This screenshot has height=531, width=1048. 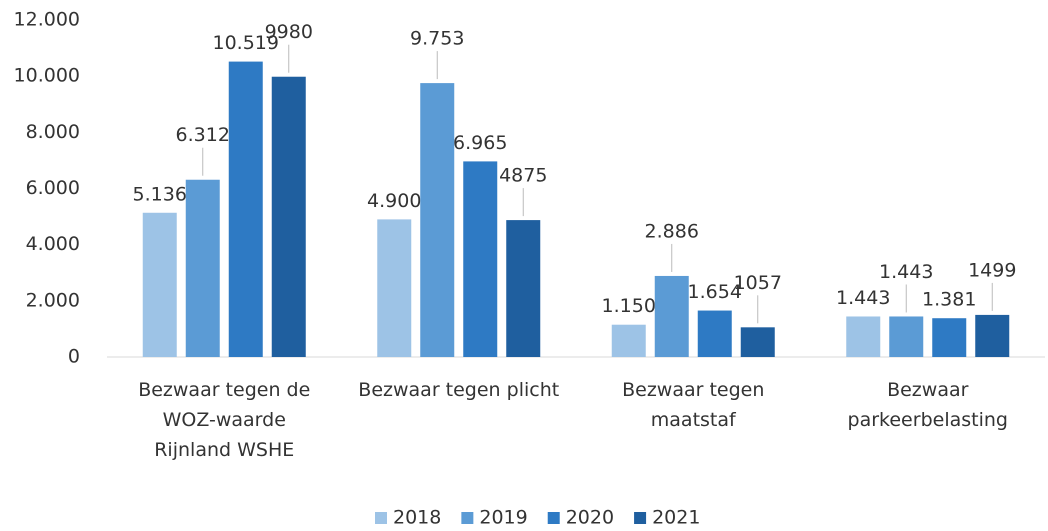 What do you see at coordinates (590, 518) in the screenshot?
I see `legend-label: 2020` at bounding box center [590, 518].